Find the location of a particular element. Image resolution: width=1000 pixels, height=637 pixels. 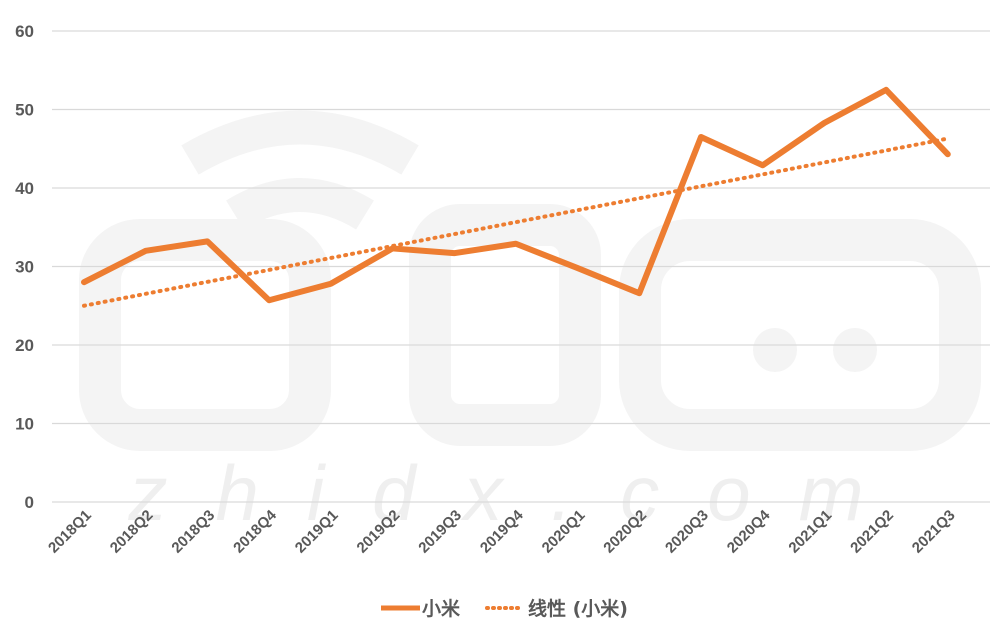

y-tick-label: 10 is located at coordinates (24, 424).